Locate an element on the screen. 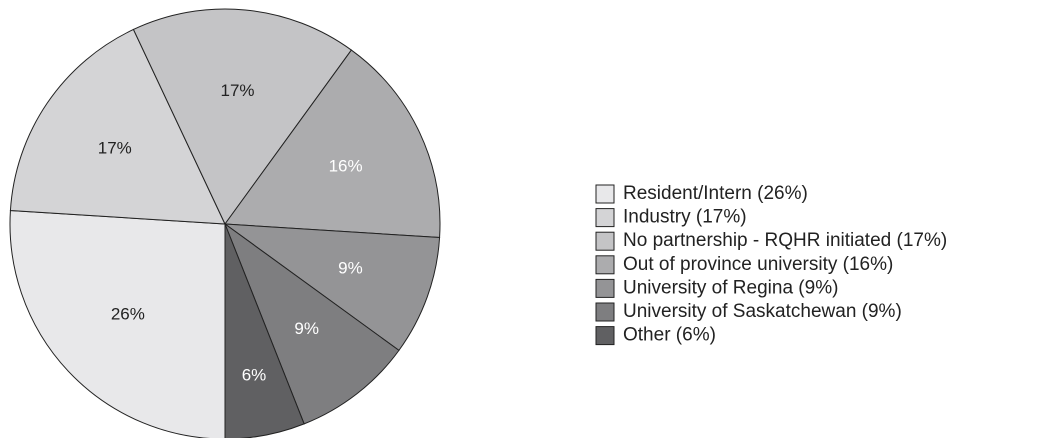  legend-label: Other (6%) is located at coordinates (669, 335).